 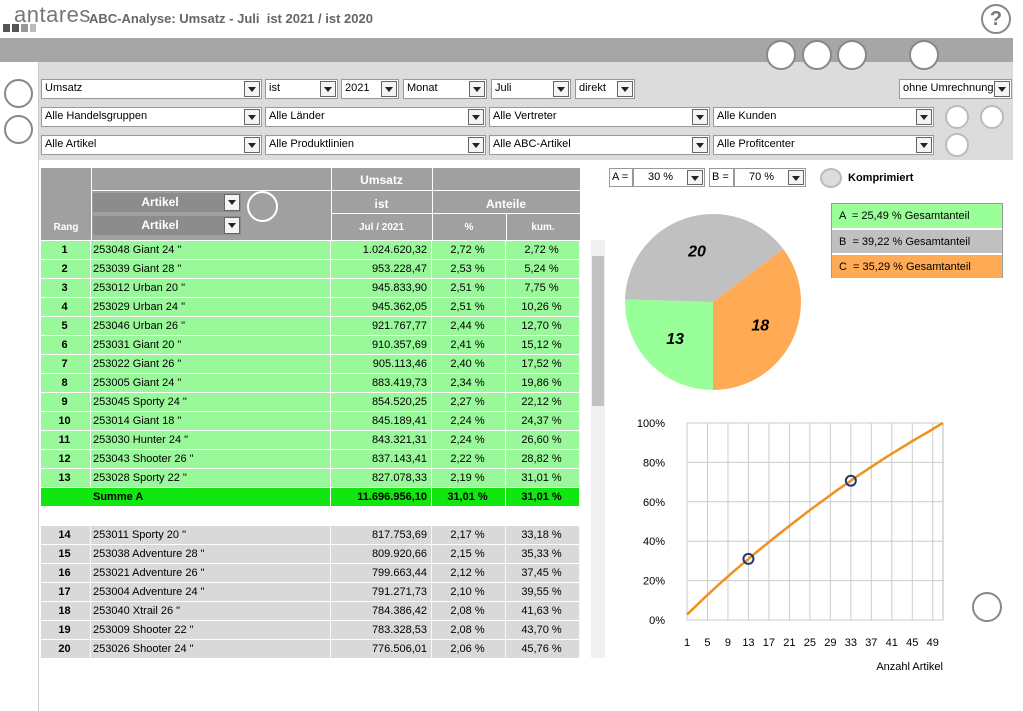 What do you see at coordinates (160, 225) in the screenshot?
I see `artikel-select-text: Artikel` at bounding box center [160, 225].